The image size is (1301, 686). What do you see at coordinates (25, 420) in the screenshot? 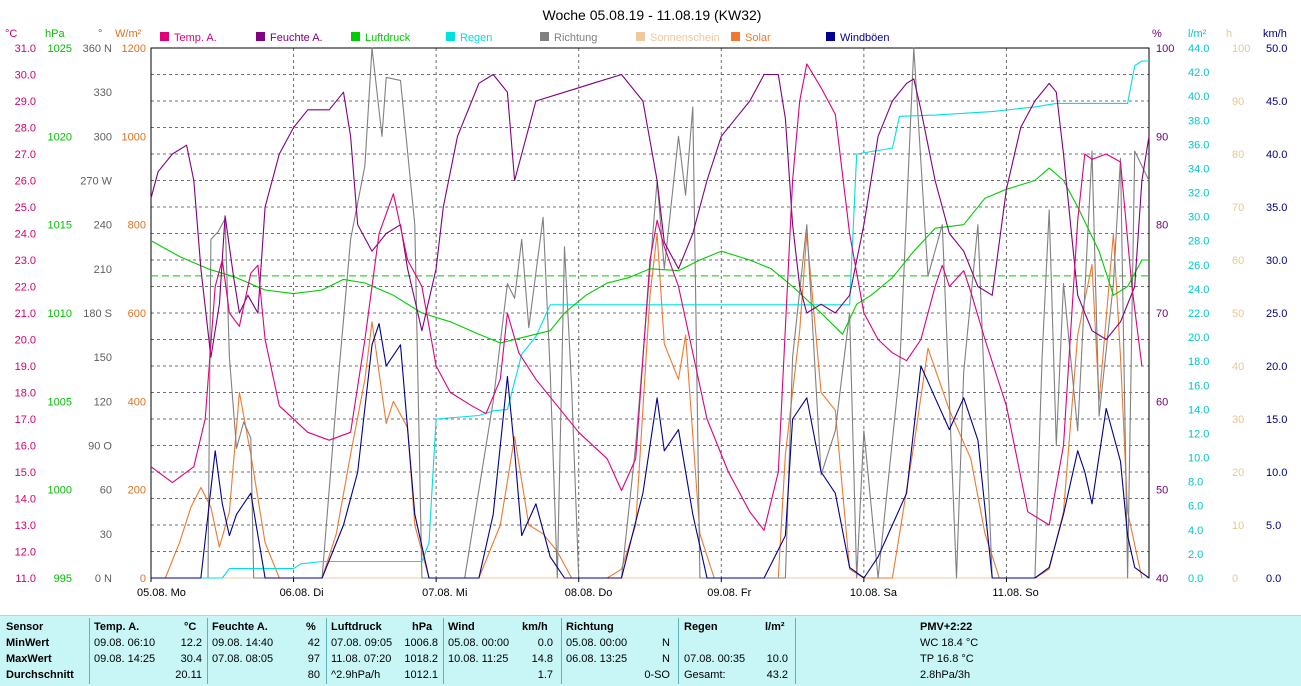
I see `tick-label-temp: 17.0` at bounding box center [25, 420].